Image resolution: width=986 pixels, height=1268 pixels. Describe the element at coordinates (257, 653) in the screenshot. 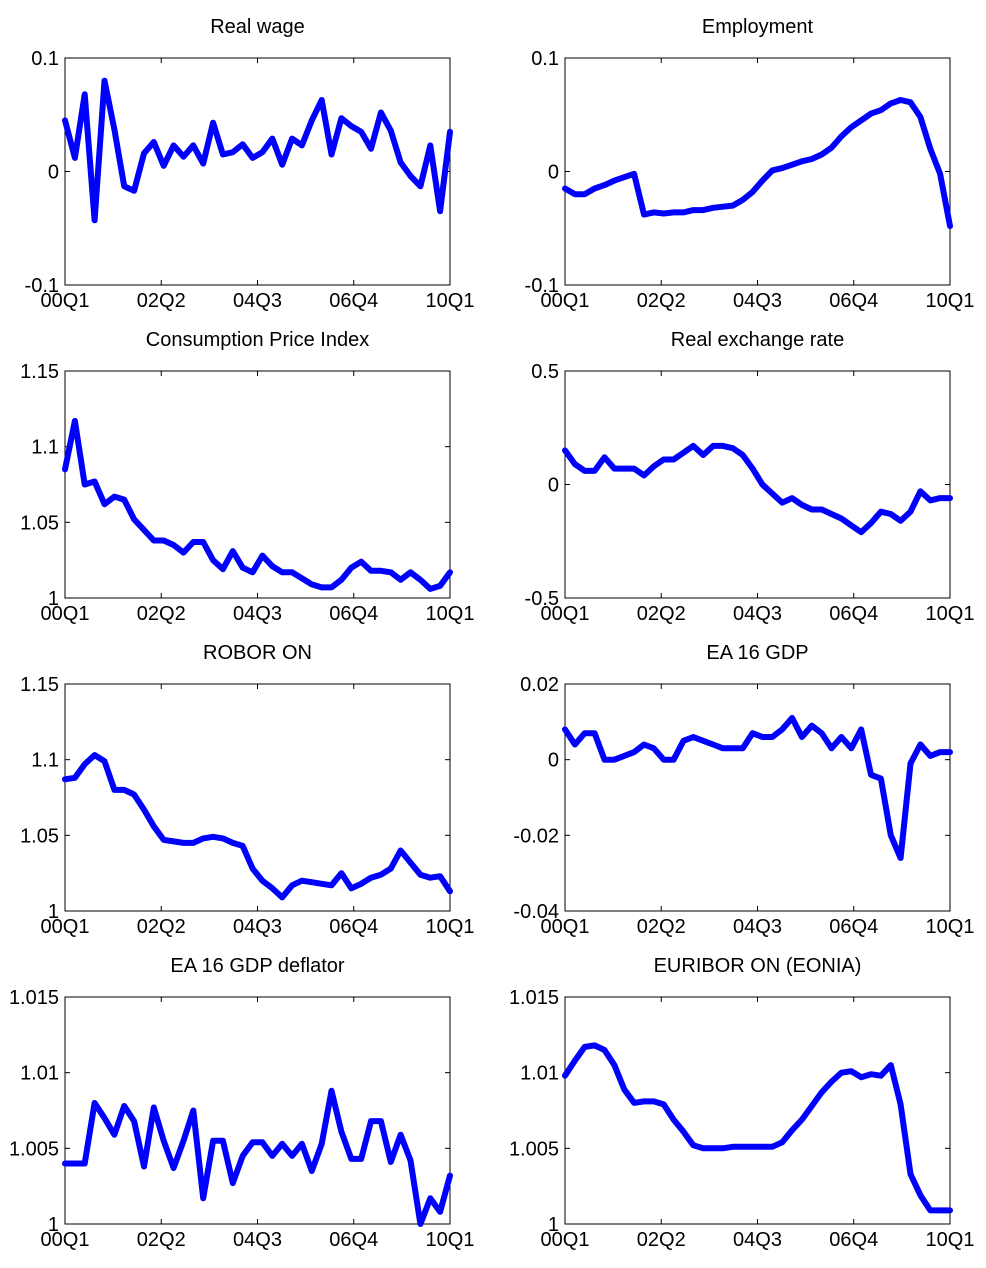

I see `chart-title: ROBOR ON` at that location.